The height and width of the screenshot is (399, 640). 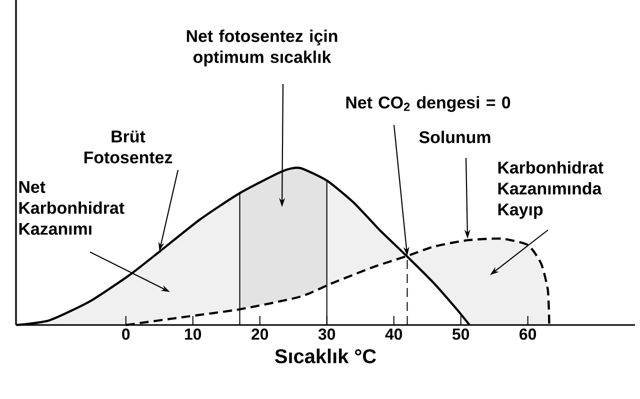 What do you see at coordinates (528, 334) in the screenshot?
I see `x-tick-label: 60` at bounding box center [528, 334].